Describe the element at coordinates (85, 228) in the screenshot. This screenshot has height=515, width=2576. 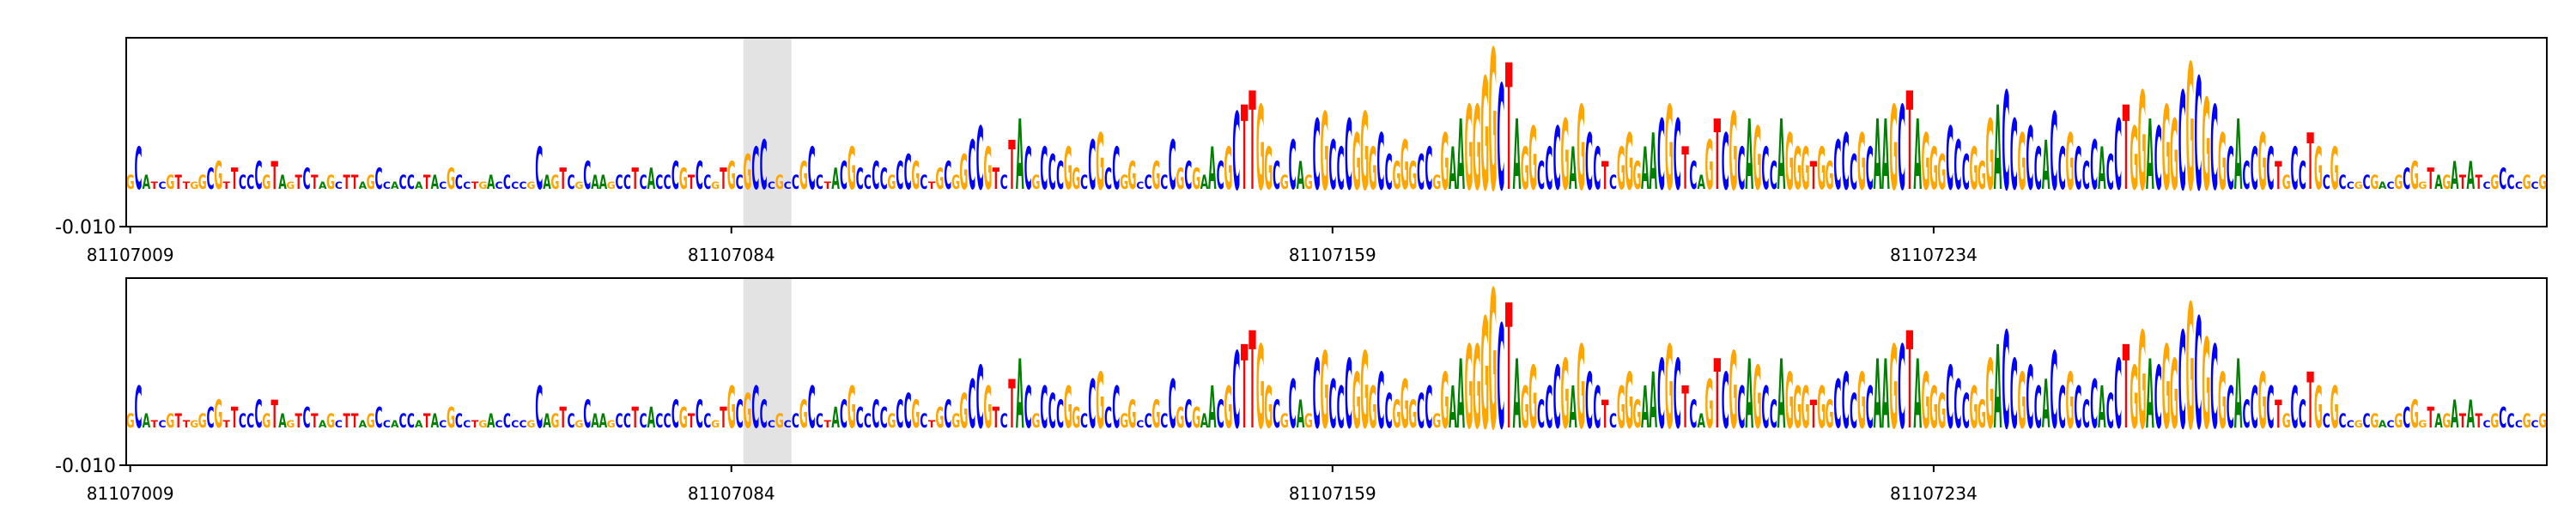
I see `y-tick-label: -0.010` at that location.